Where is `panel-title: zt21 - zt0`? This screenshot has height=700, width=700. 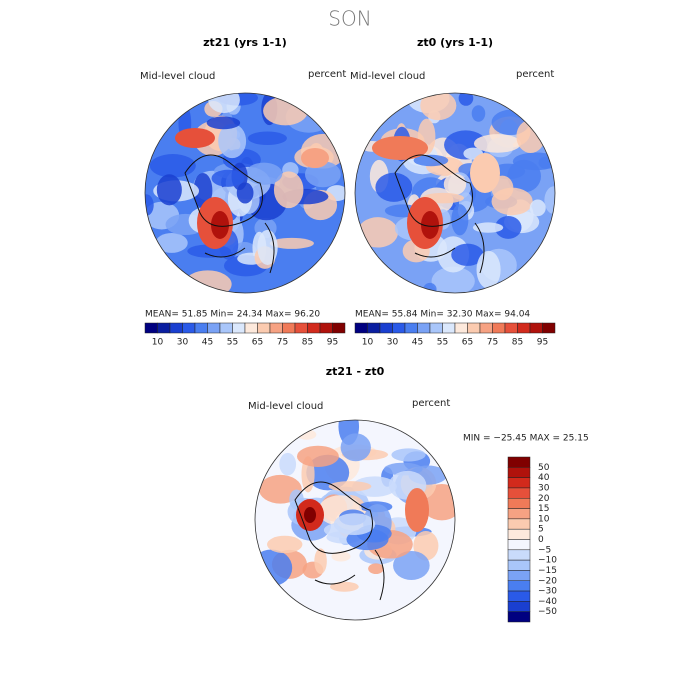 panel-title: zt21 - zt0 is located at coordinates (355, 371).